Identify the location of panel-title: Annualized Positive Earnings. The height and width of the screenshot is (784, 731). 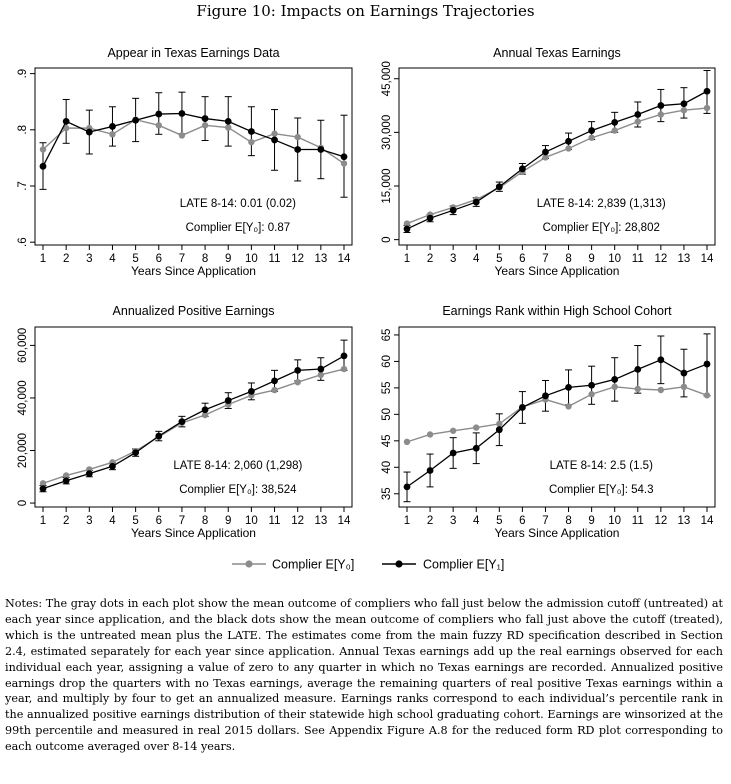
(194, 311).